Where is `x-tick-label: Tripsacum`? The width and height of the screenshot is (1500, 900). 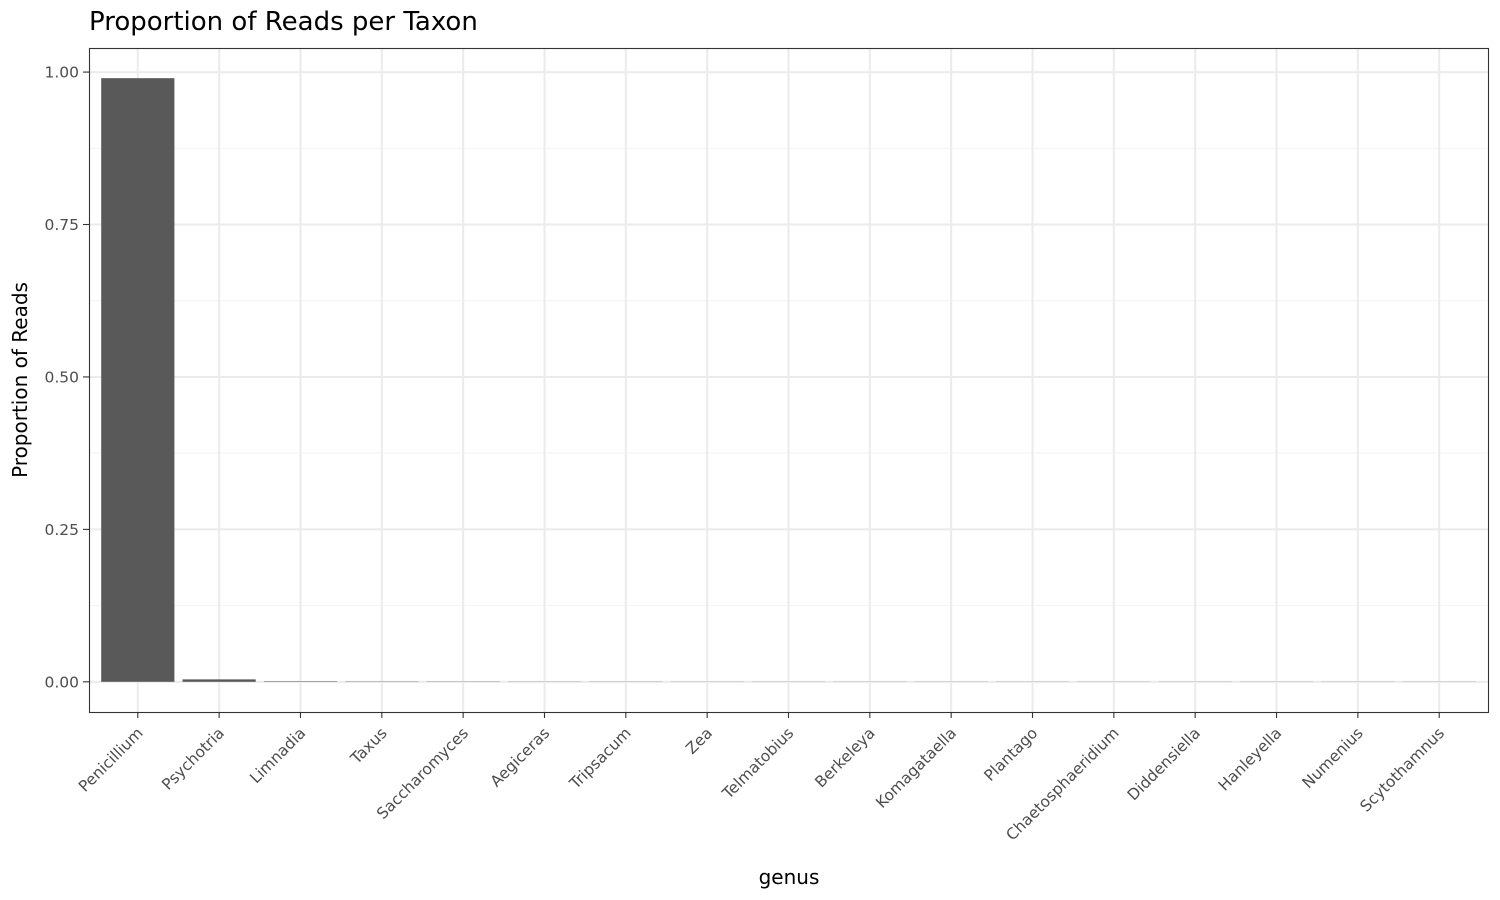 x-tick-label: Tripsacum is located at coordinates (600, 758).